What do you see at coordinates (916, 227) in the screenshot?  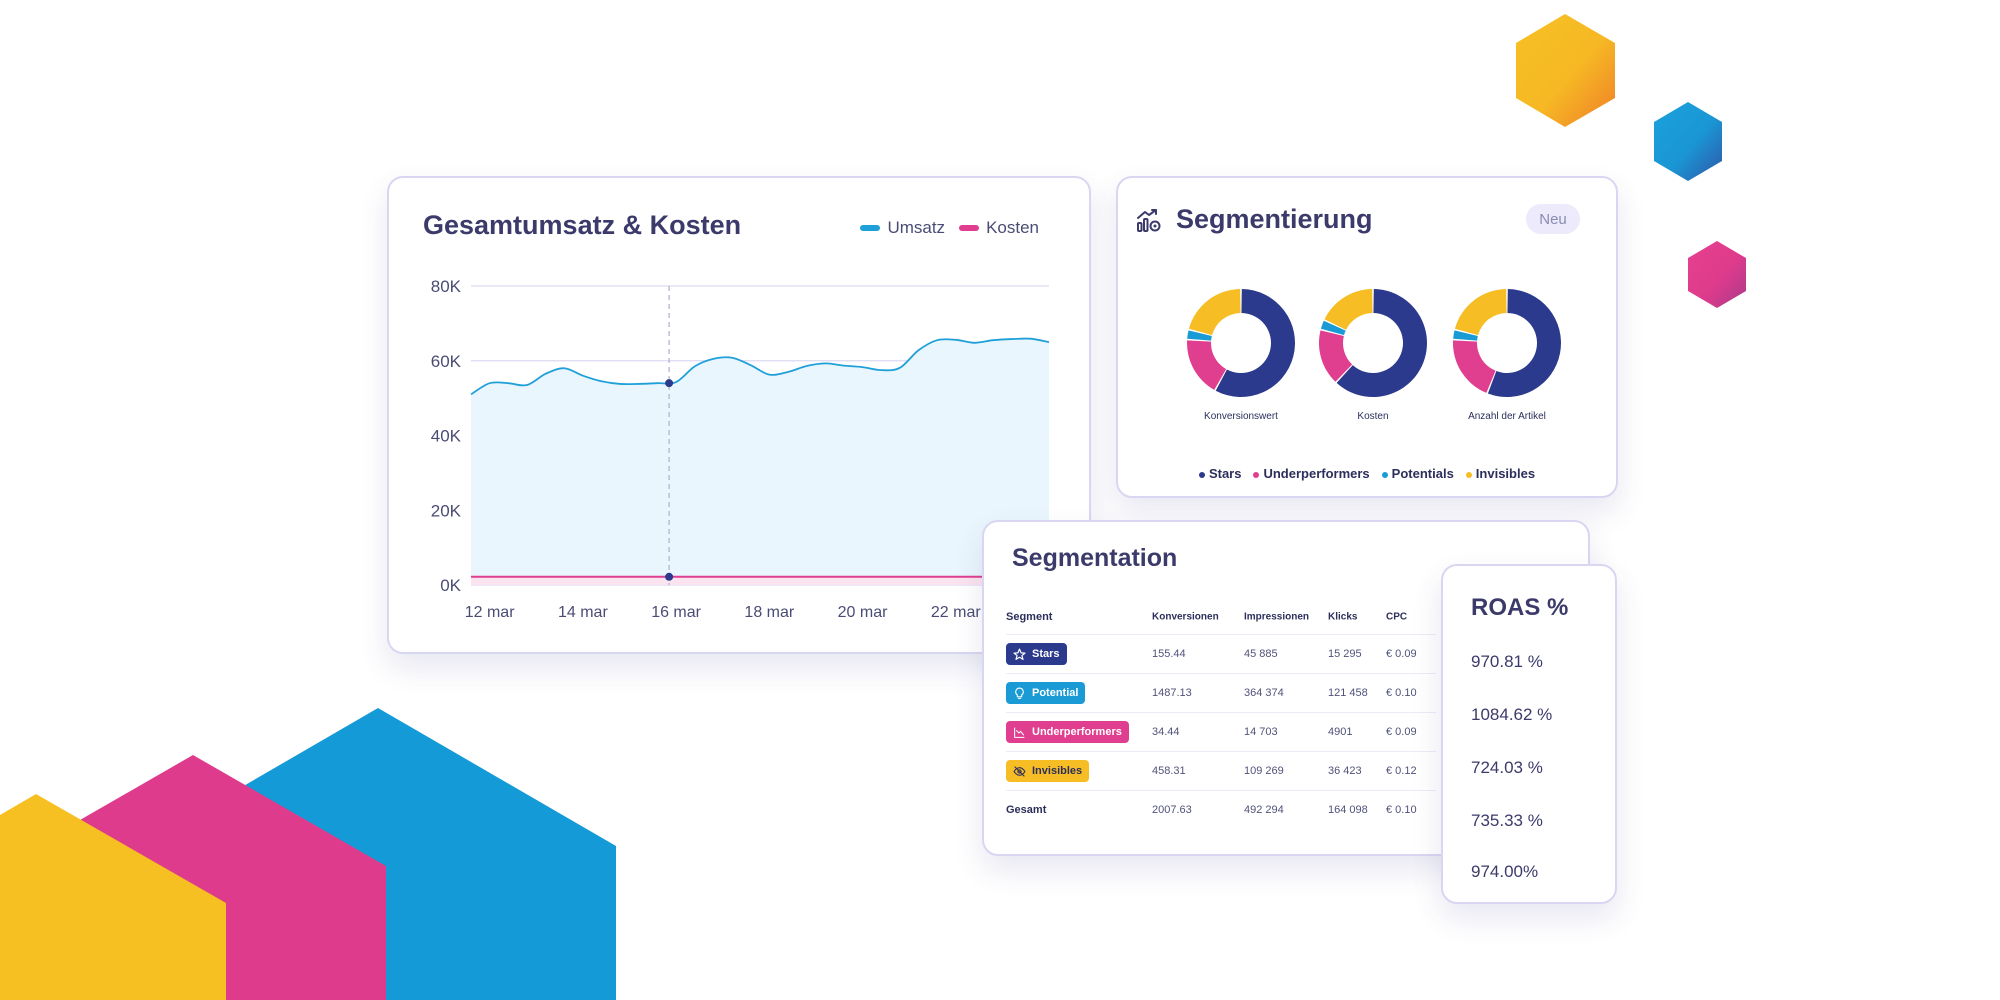 I see `legend-label-umsatz: Umsatz` at bounding box center [916, 227].